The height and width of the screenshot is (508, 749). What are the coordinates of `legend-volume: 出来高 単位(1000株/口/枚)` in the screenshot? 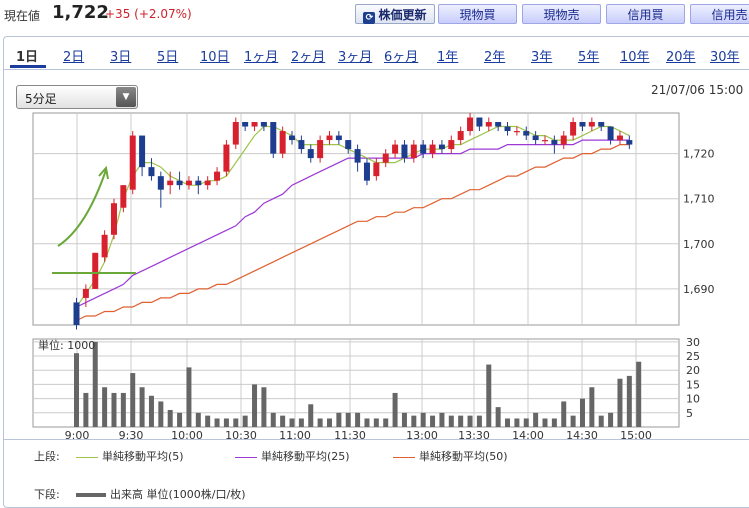 It's located at (161, 494).